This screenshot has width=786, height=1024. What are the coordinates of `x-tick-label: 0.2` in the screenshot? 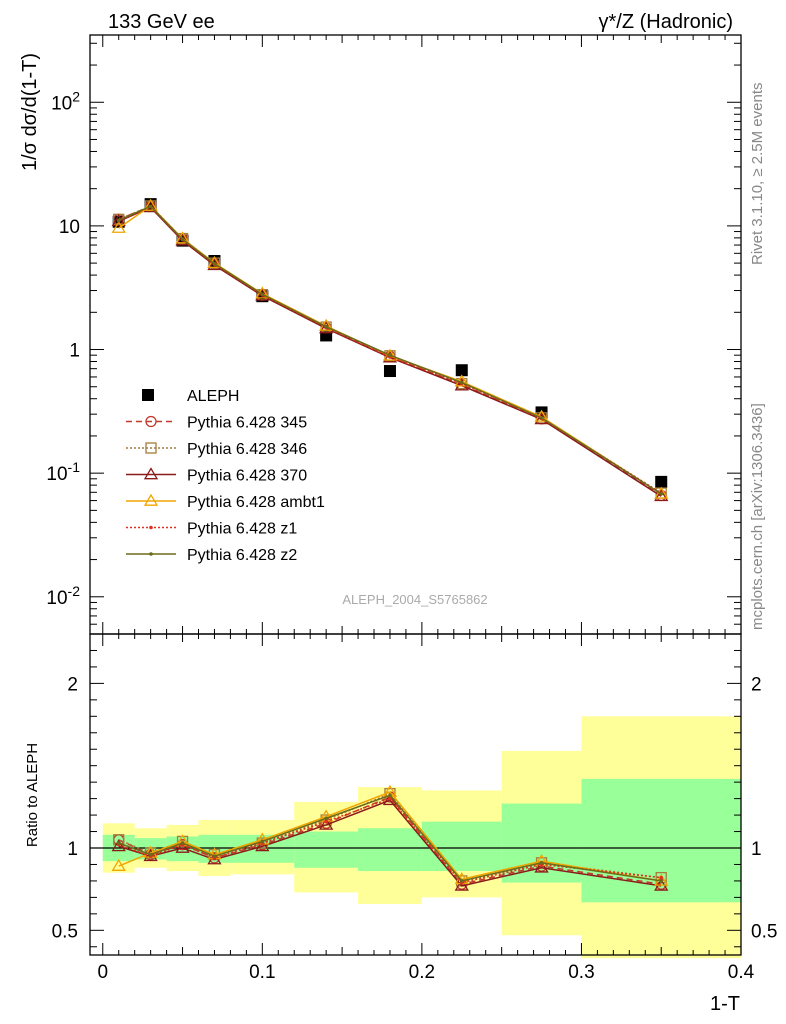 It's located at (422, 972).